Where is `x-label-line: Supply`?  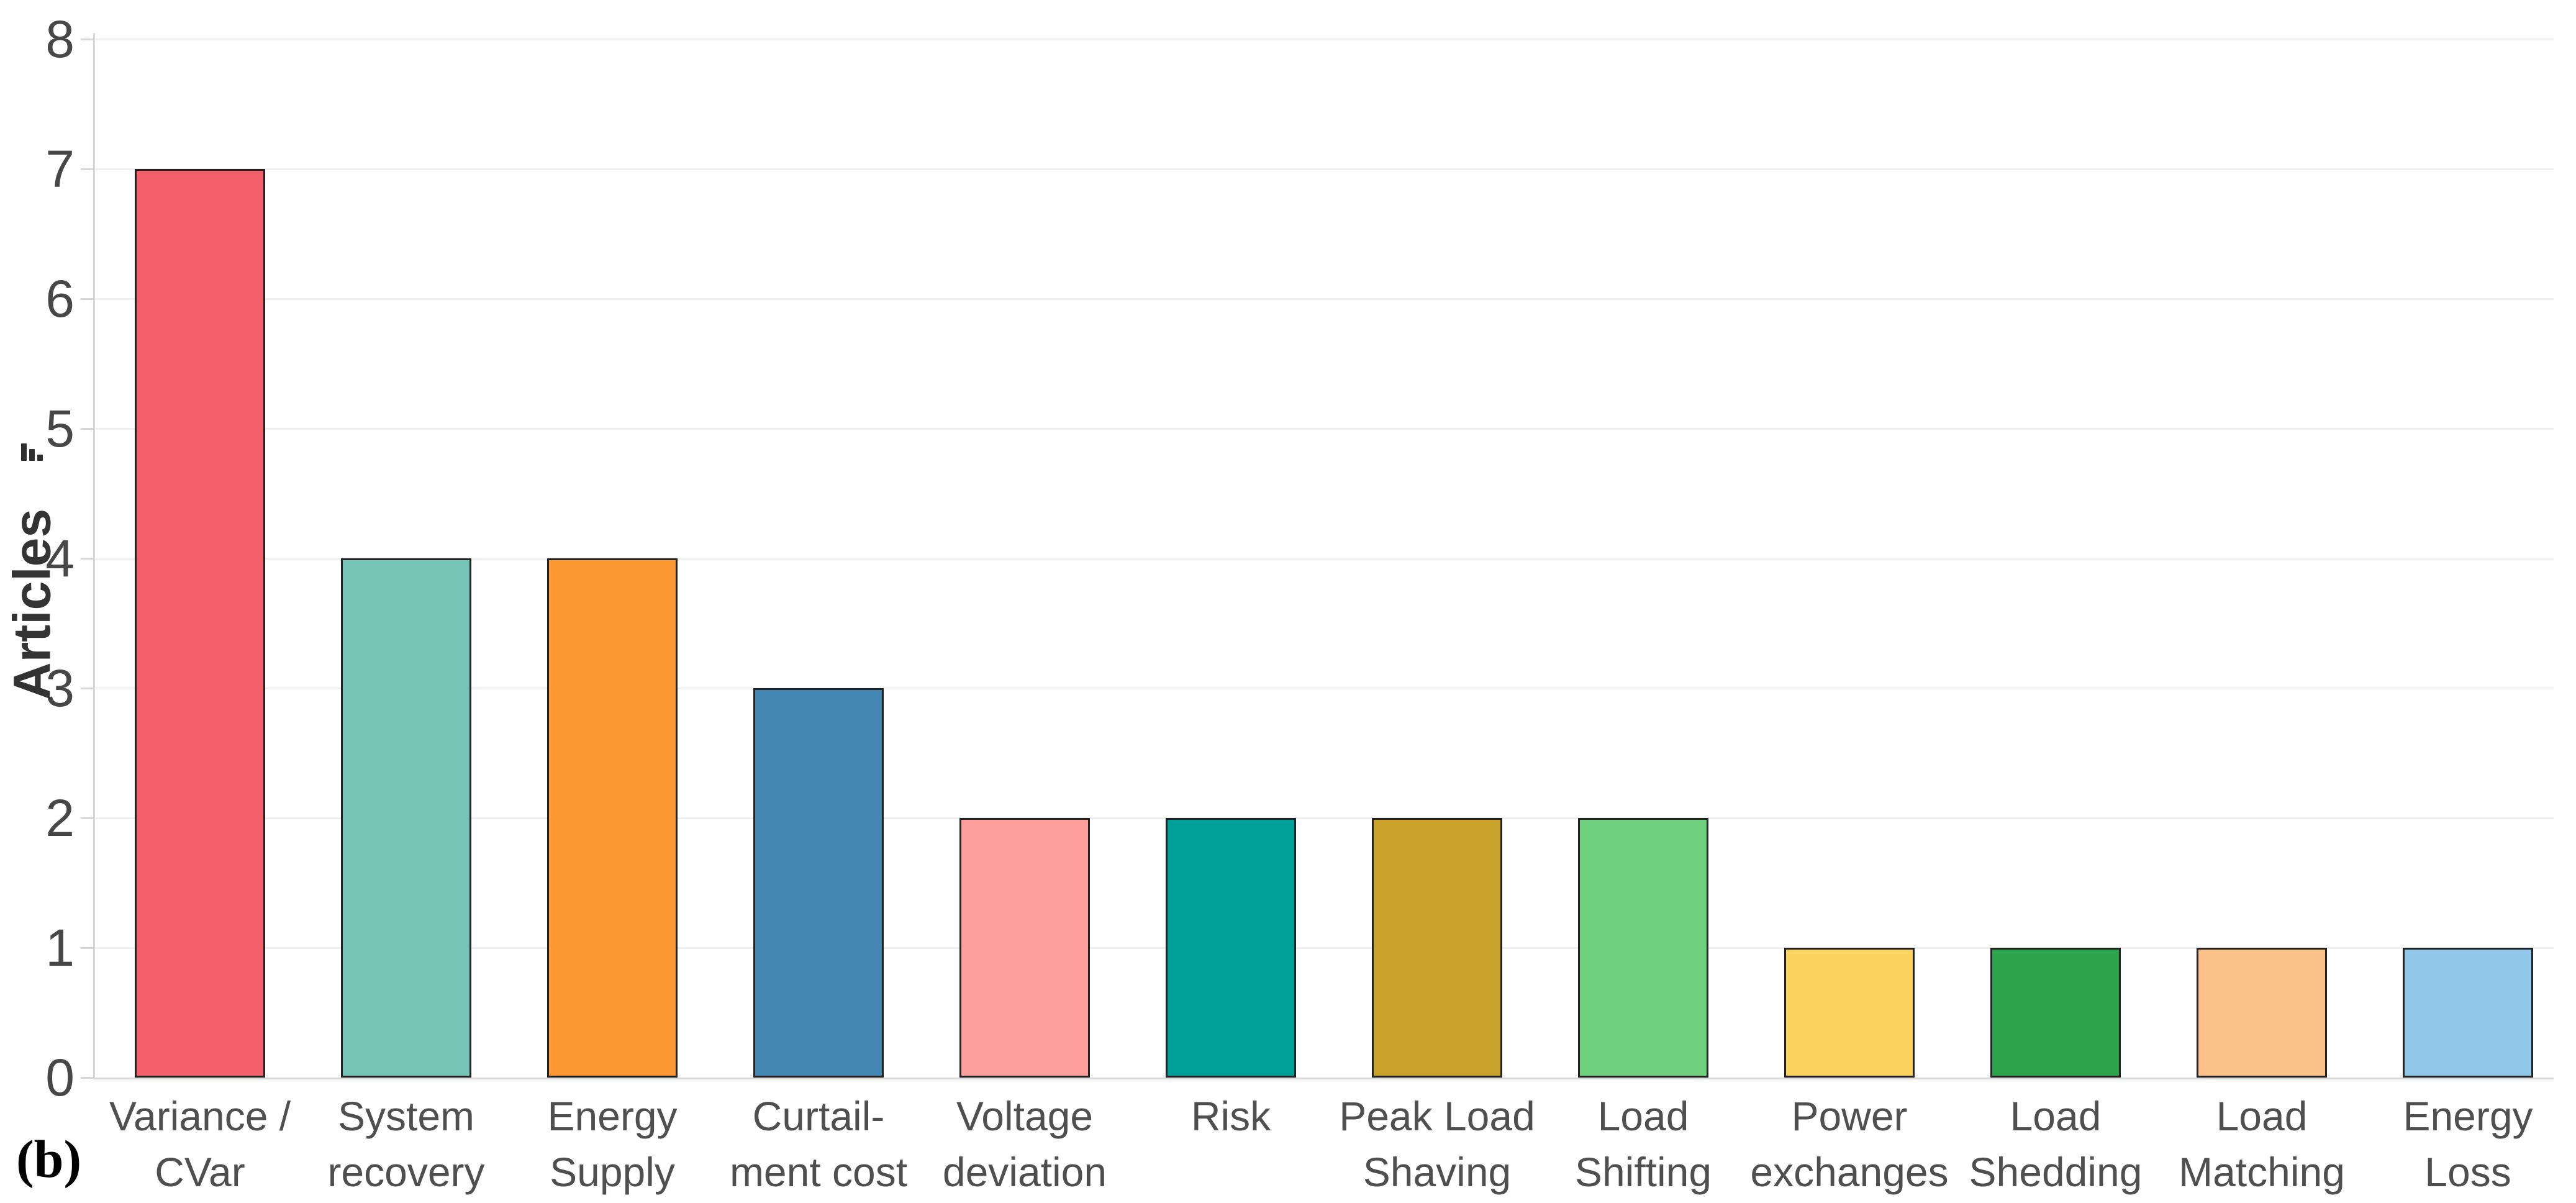 x-label-line: Supply is located at coordinates (612, 1172).